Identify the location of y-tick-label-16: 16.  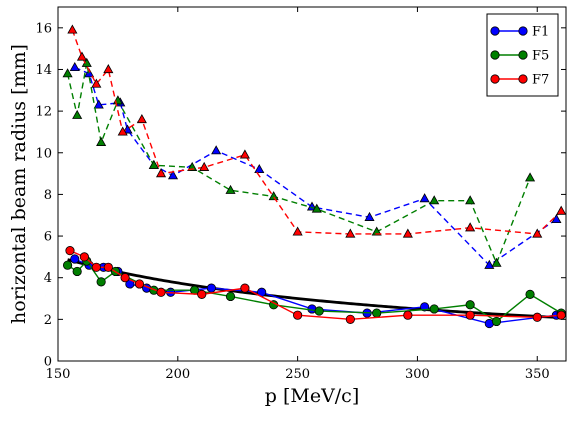
(43, 28).